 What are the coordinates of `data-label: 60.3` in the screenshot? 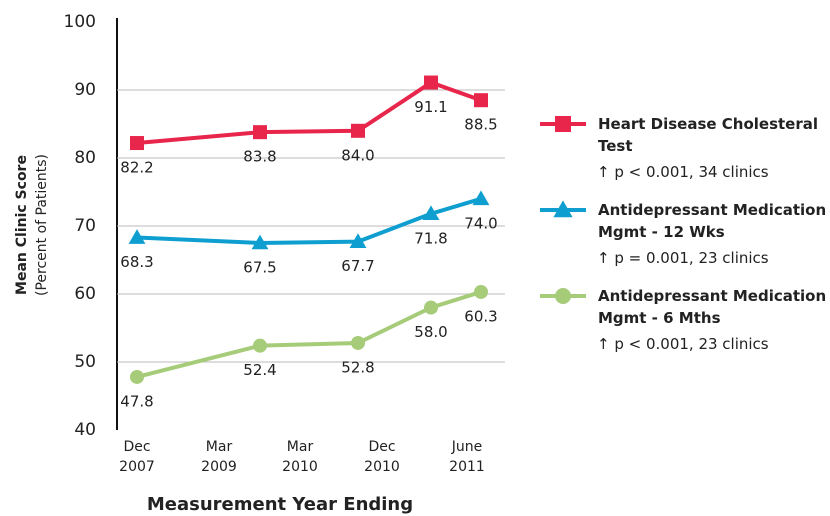 It's located at (480, 316).